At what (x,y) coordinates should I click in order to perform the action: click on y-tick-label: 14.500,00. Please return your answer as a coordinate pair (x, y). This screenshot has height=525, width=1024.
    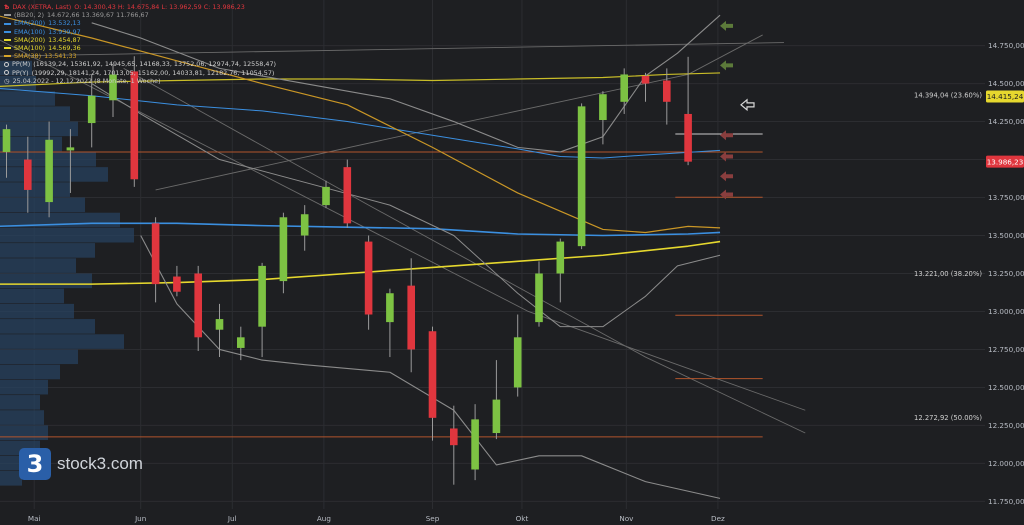
    Looking at the image, I should click on (1006, 83).